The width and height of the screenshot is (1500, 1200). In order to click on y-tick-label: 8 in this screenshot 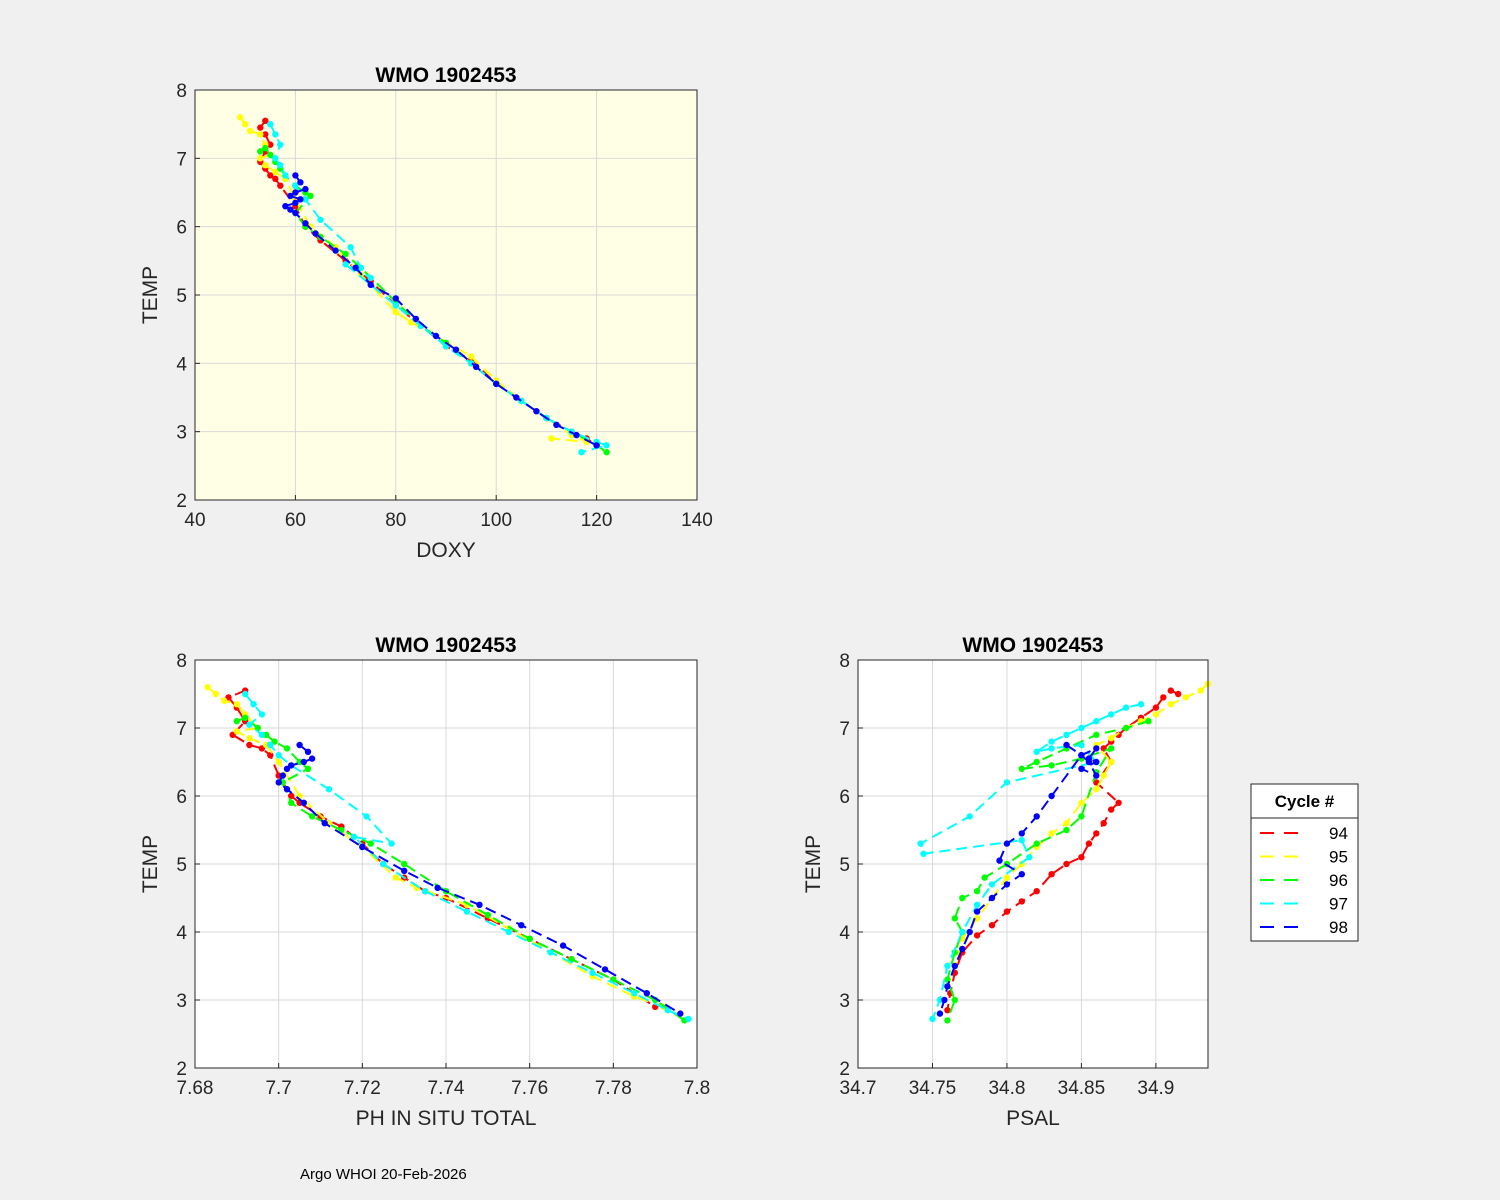, I will do `click(844, 661)`.